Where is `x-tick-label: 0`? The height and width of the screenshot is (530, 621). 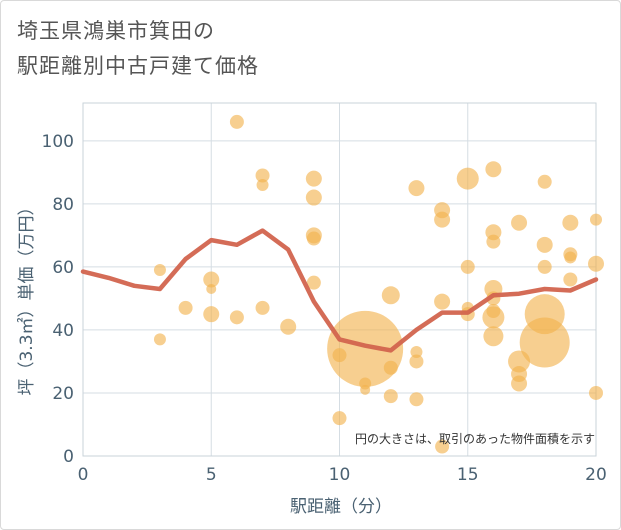
x-tick-label: 0 is located at coordinates (83, 475).